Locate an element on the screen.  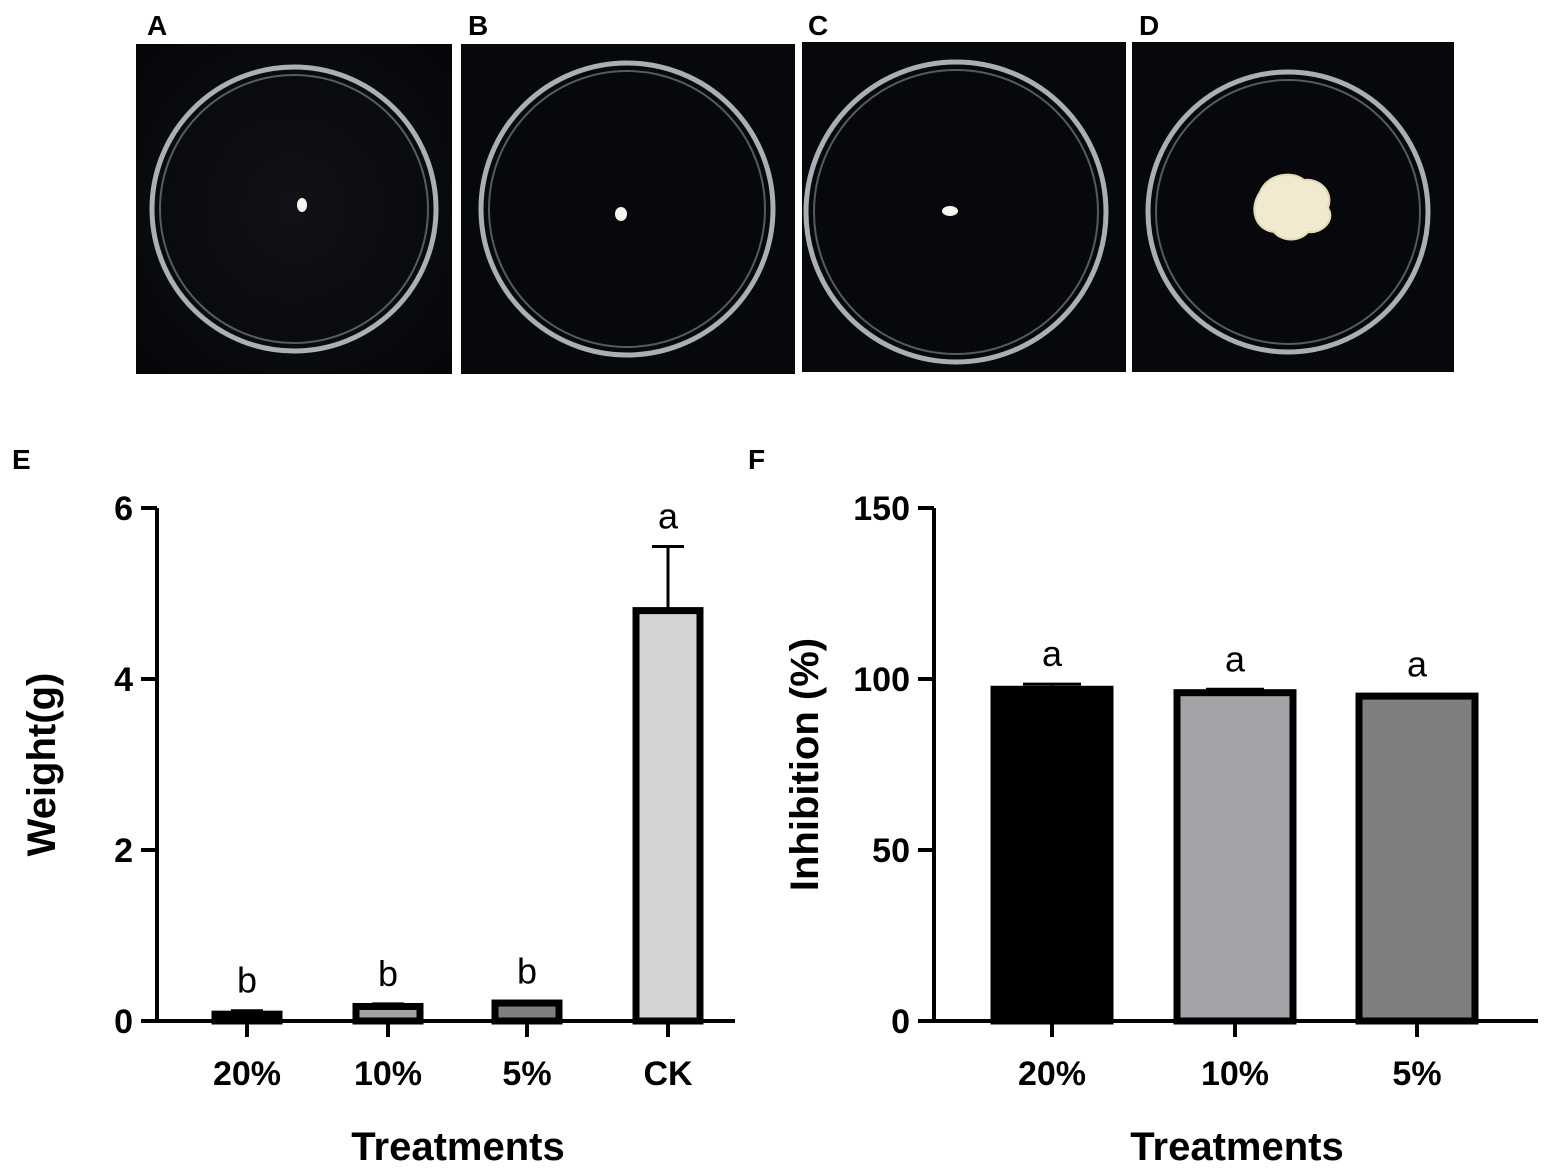
petri-dish-photo-b is located at coordinates (628, 209).